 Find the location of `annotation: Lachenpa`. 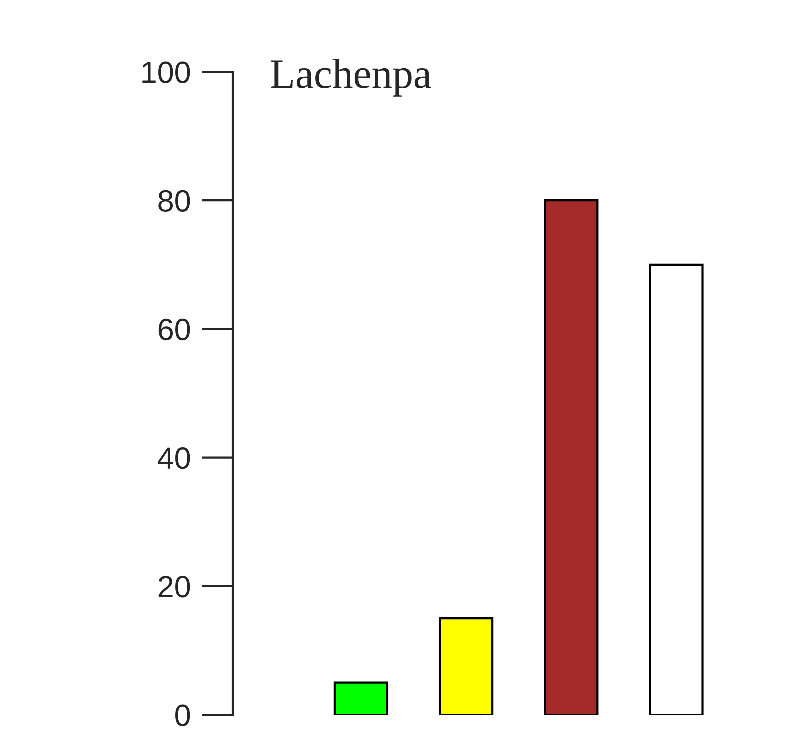

annotation: Lachenpa is located at coordinates (351, 78).